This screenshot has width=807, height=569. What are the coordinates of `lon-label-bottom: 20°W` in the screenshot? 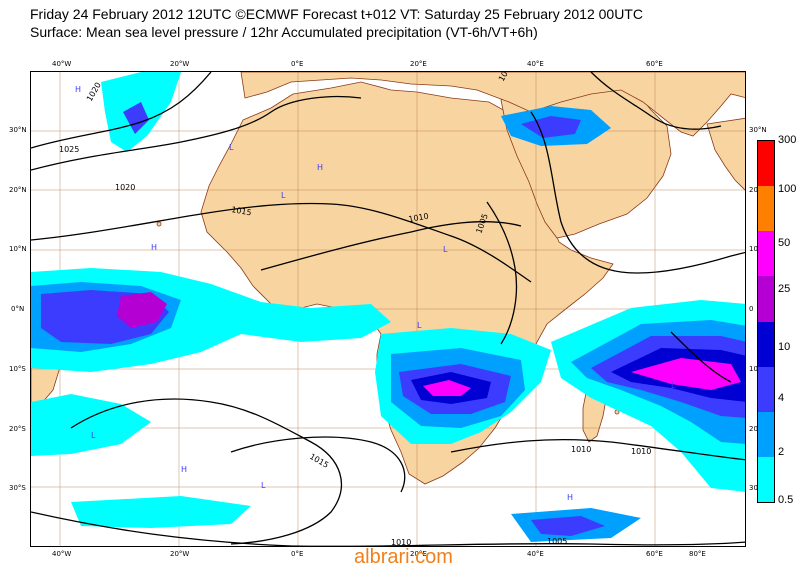 It's located at (180, 554).